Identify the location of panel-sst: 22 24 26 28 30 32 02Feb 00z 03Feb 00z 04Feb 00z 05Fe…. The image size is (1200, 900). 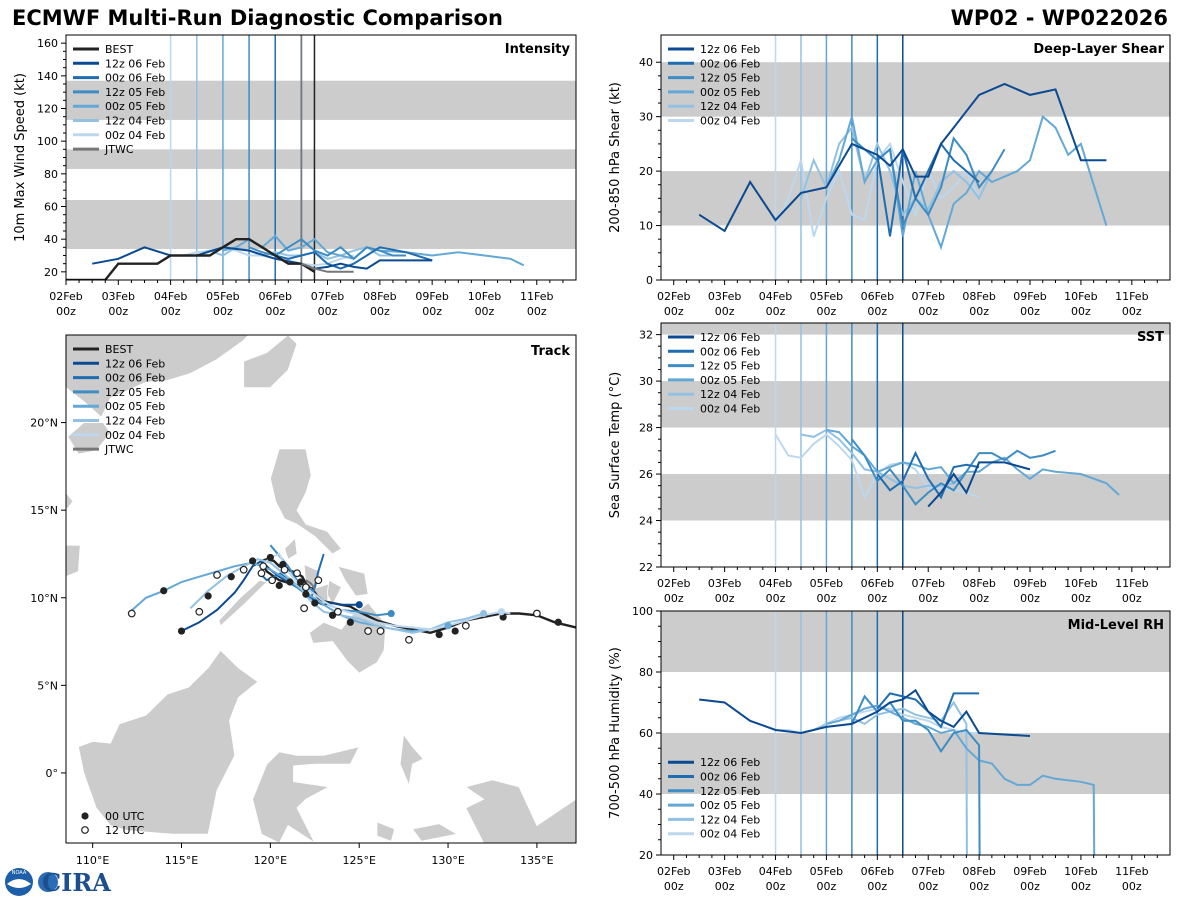
(889, 463).